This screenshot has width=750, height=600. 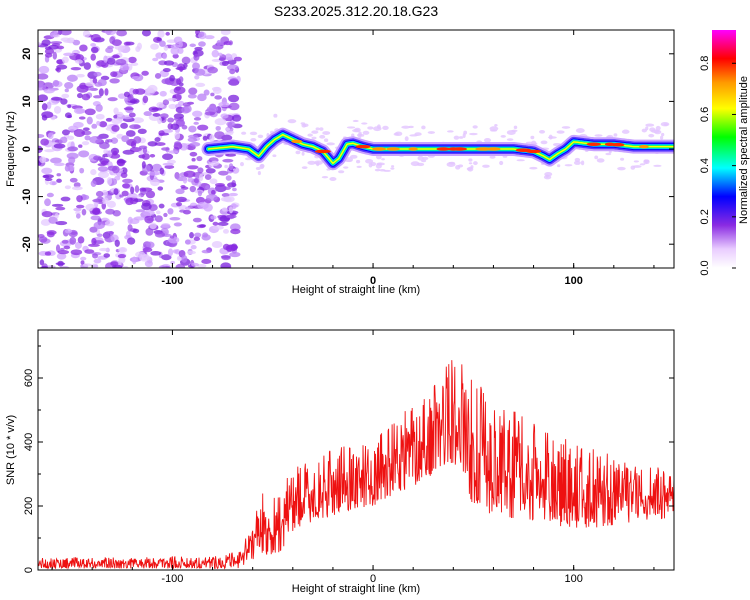 What do you see at coordinates (574, 281) in the screenshot?
I see `top-x-tick-label: 100` at bounding box center [574, 281].